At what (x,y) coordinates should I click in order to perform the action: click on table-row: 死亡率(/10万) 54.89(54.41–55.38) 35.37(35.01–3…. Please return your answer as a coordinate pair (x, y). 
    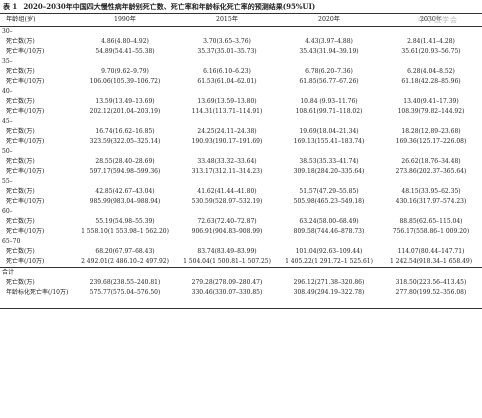
    Looking at the image, I should click on (241, 52).